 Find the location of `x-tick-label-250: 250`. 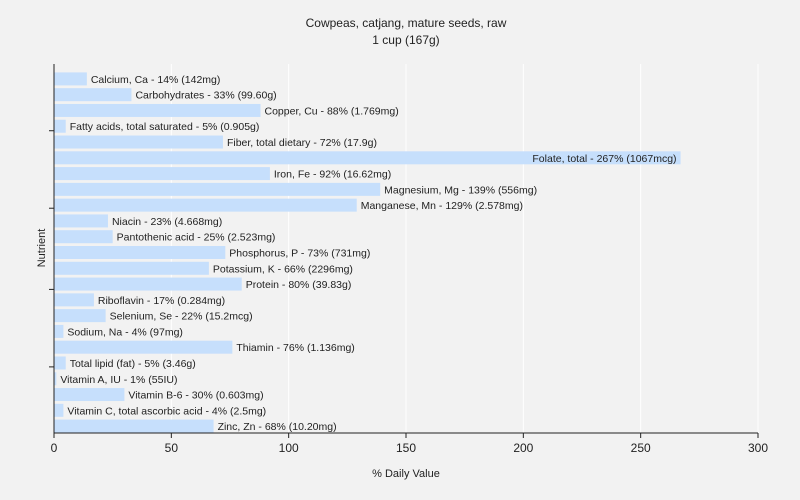

x-tick-label-250: 250 is located at coordinates (641, 448).